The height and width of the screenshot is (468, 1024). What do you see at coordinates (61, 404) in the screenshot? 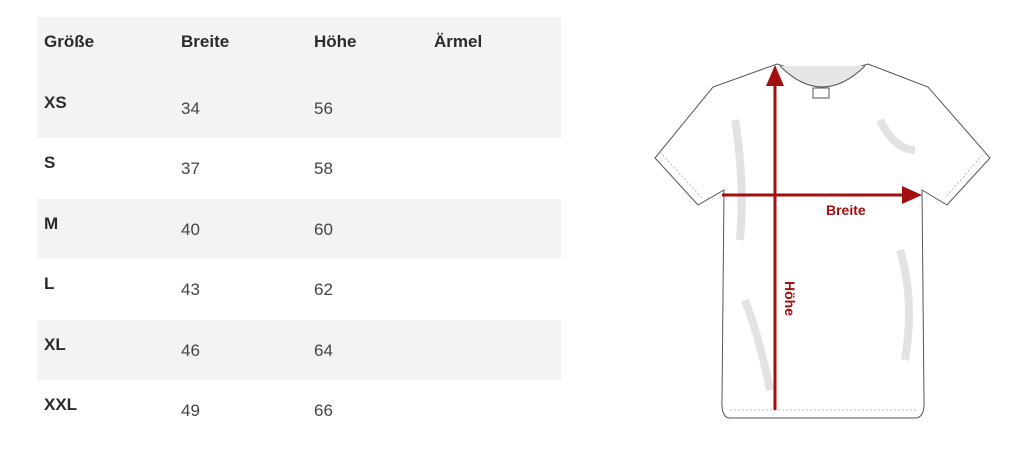
I see `size-cell: XXL` at bounding box center [61, 404].